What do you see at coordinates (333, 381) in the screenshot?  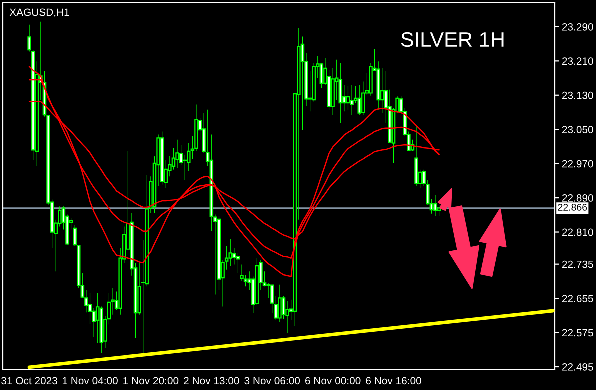 I see `x-tick-label: 6 Nov 00:00` at bounding box center [333, 381].